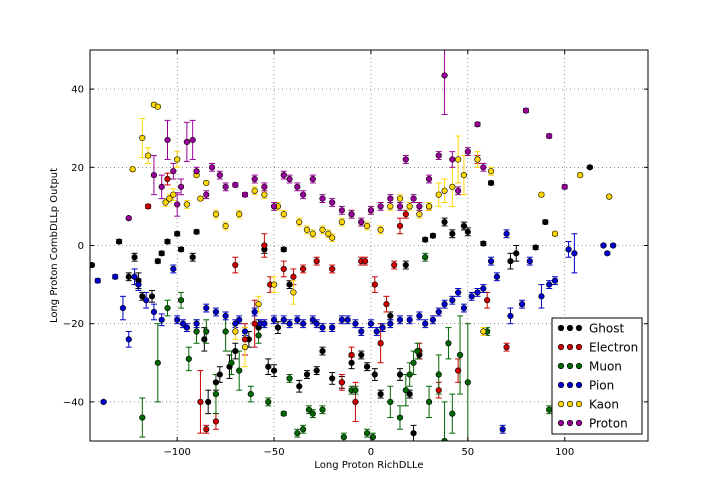  Describe the element at coordinates (579, 366) in the screenshot. I see `legend-marker-muon` at that location.